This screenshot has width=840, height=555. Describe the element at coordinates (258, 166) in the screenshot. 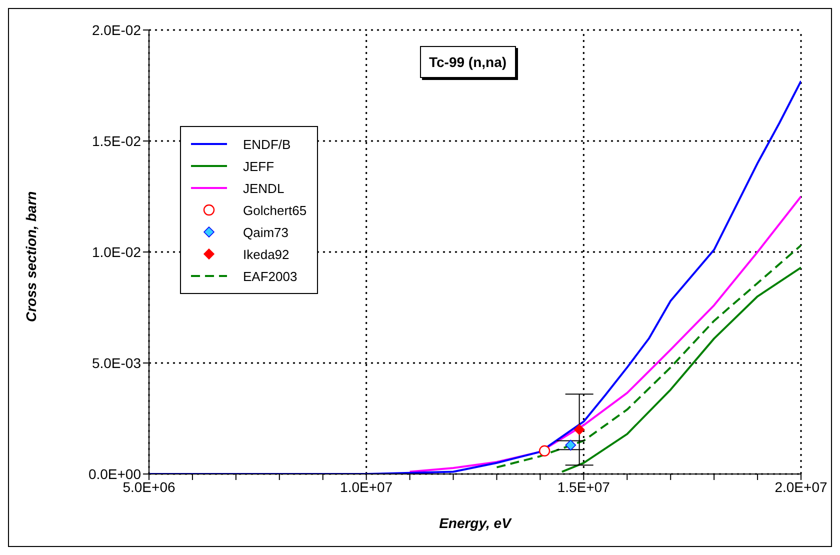

I see `legend-label: JEFF` at that location.